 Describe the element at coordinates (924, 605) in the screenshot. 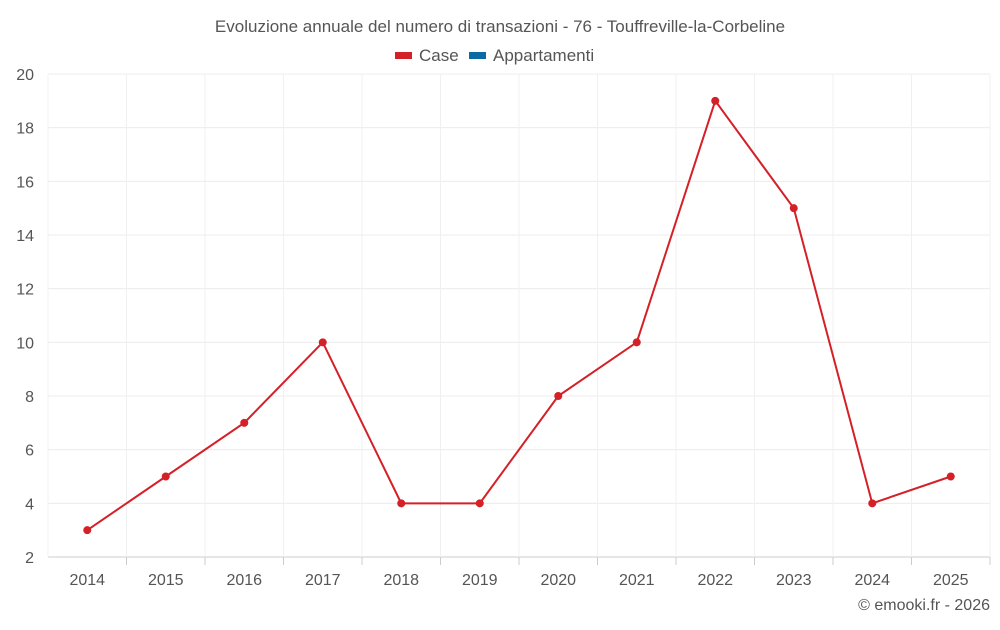

I see `credit: © emooki.fr - 2026` at that location.